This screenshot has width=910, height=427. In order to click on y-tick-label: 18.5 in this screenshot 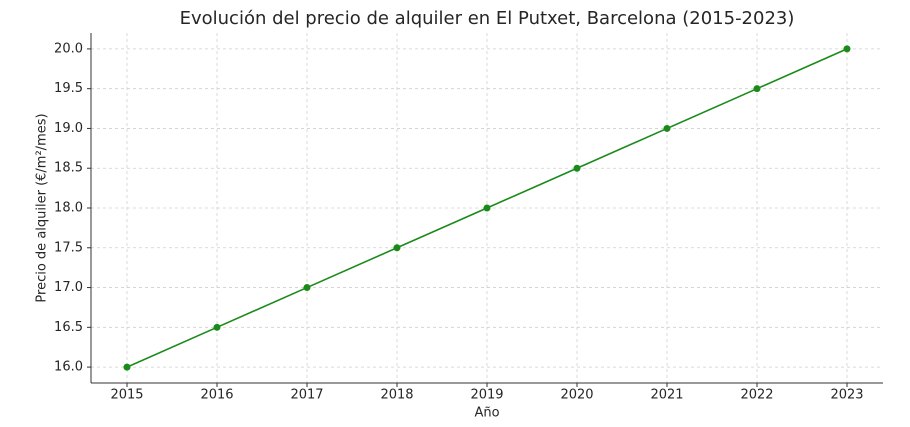, I will do `click(68, 168)`.